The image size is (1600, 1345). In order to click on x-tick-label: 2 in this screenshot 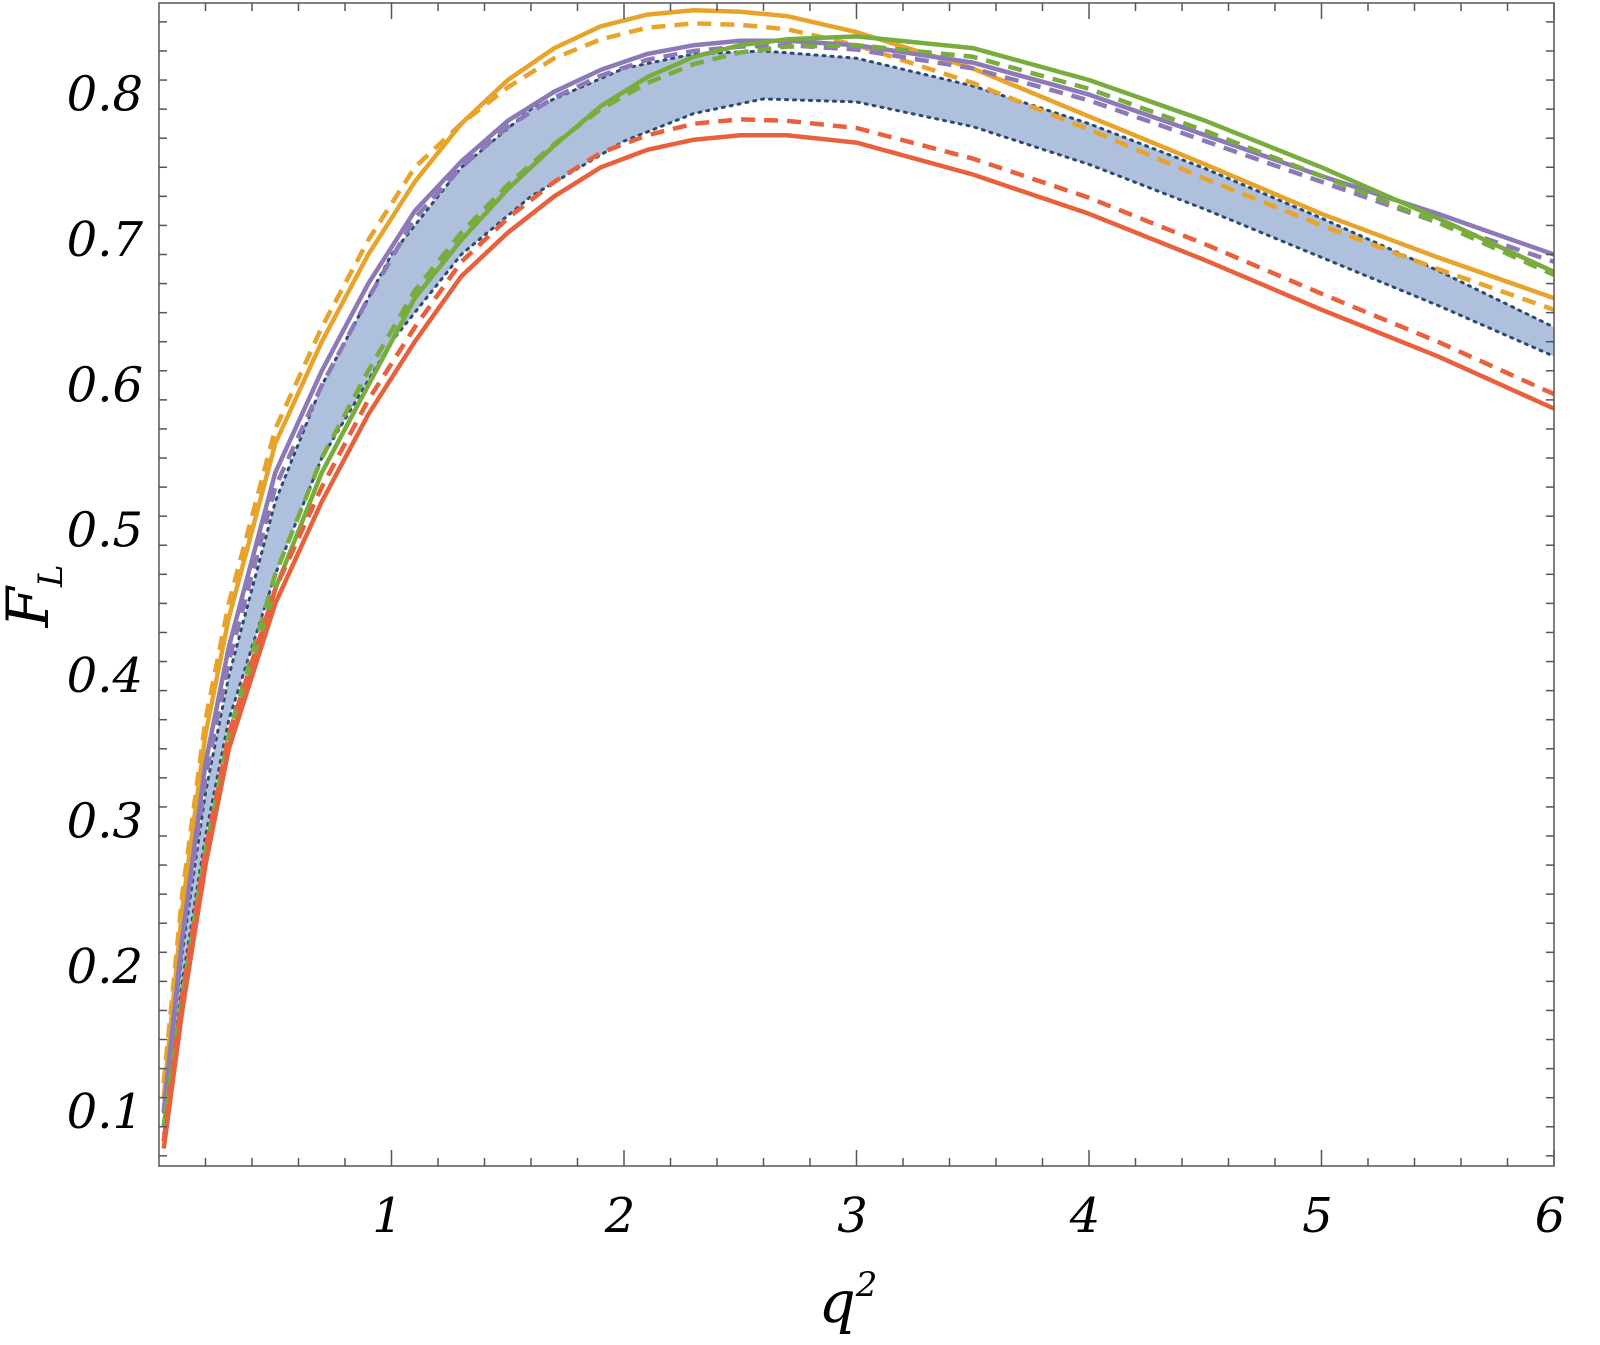, I will do `click(620, 1216)`.